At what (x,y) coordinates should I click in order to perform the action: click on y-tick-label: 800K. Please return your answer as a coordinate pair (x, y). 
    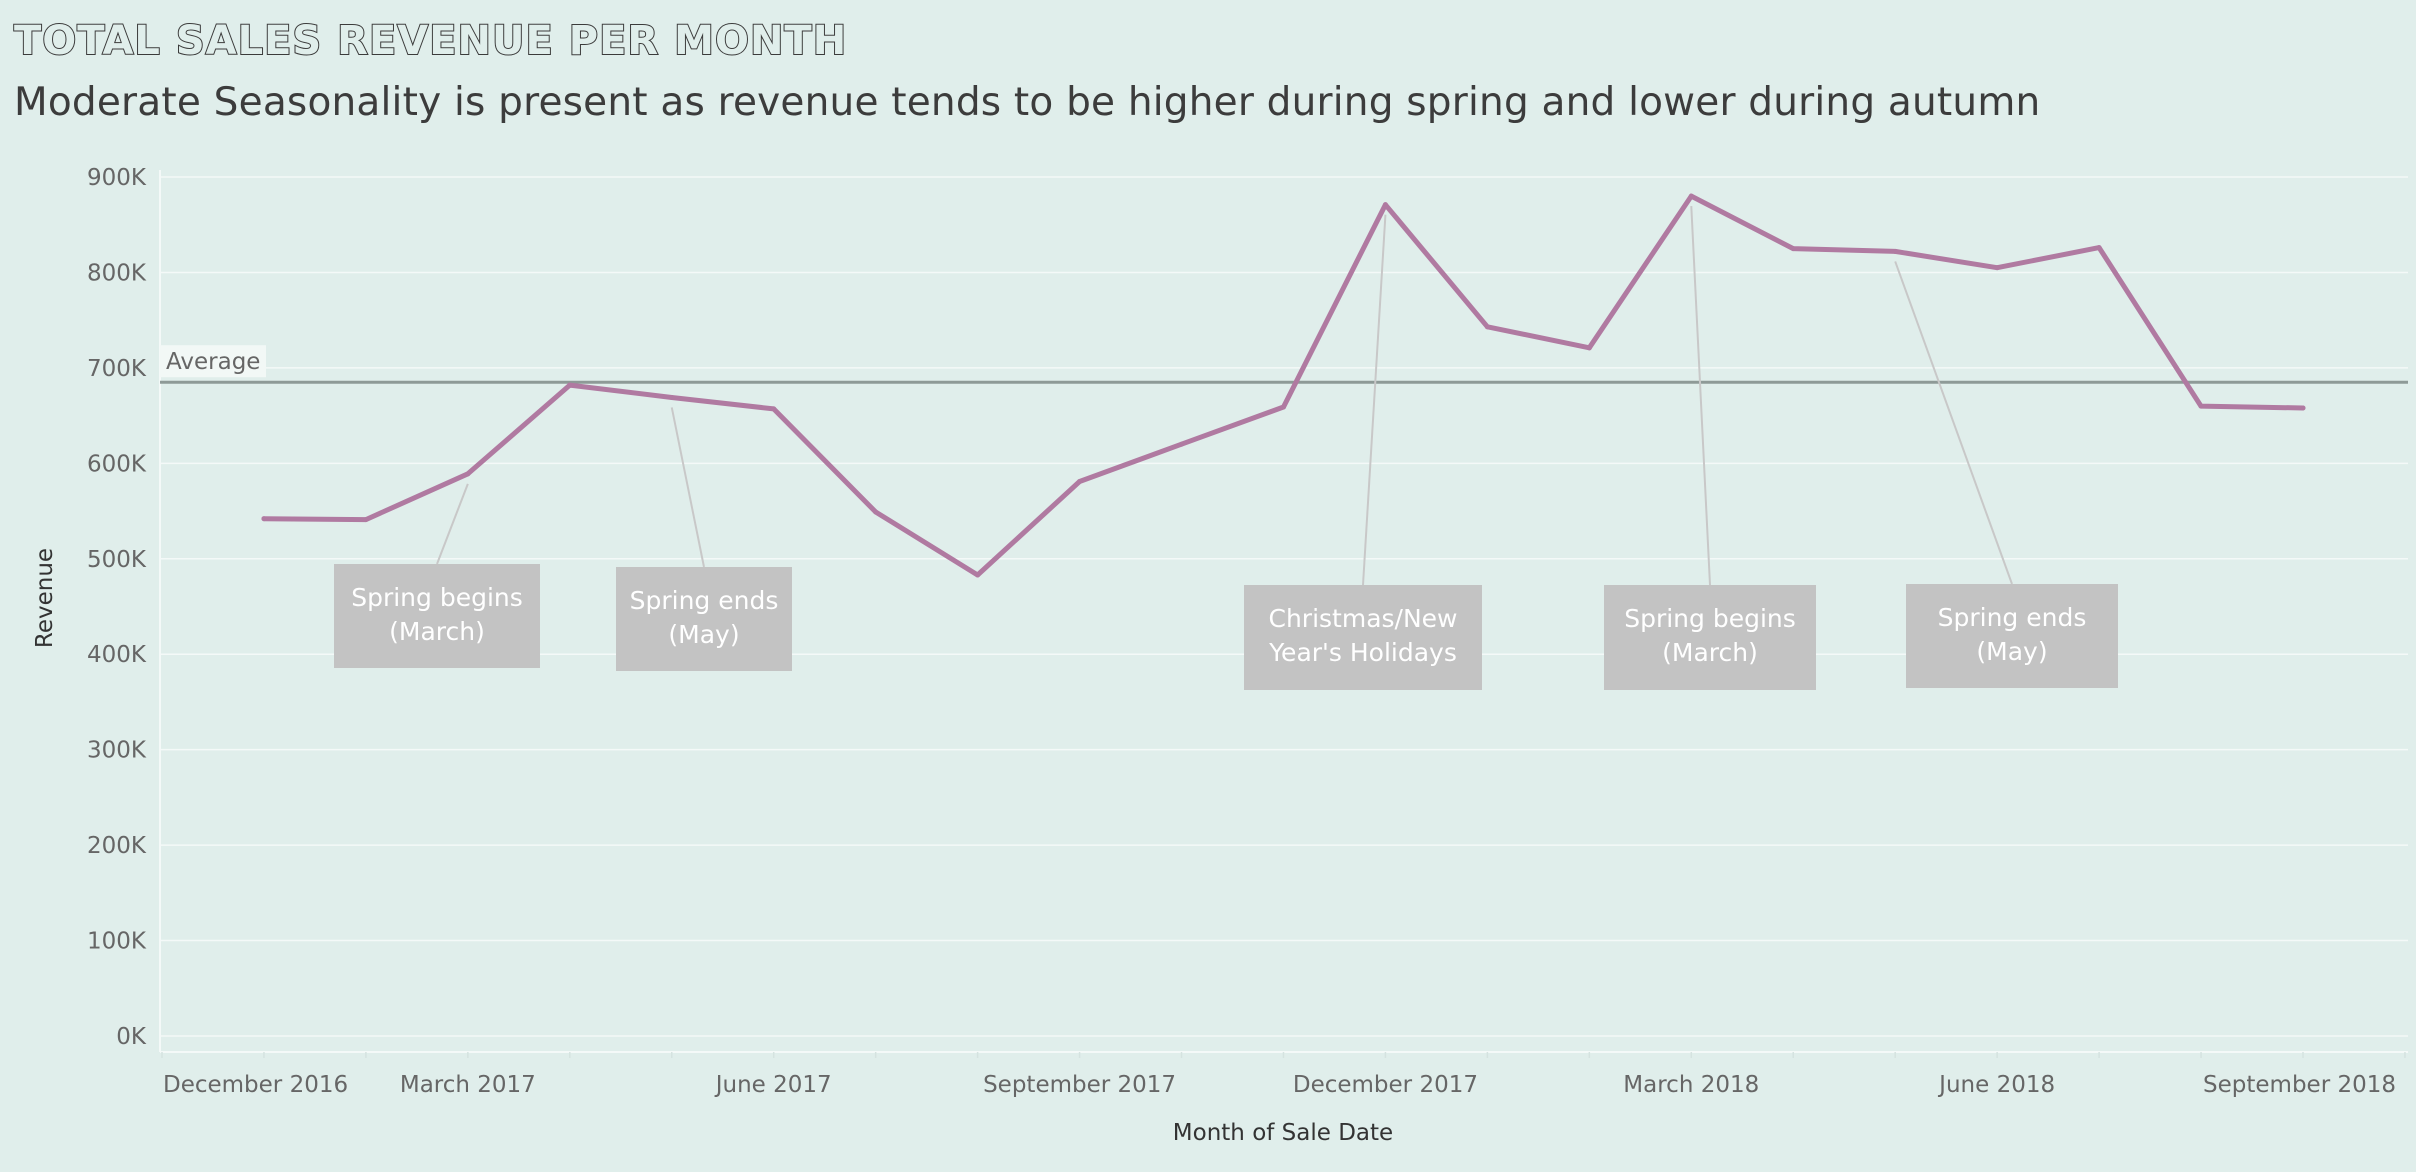
    Looking at the image, I should click on (117, 273).